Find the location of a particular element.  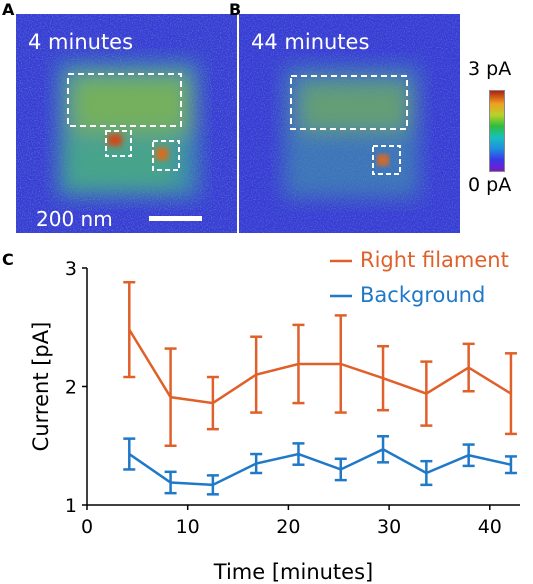

x-tick-label: 30 is located at coordinates (389, 527).